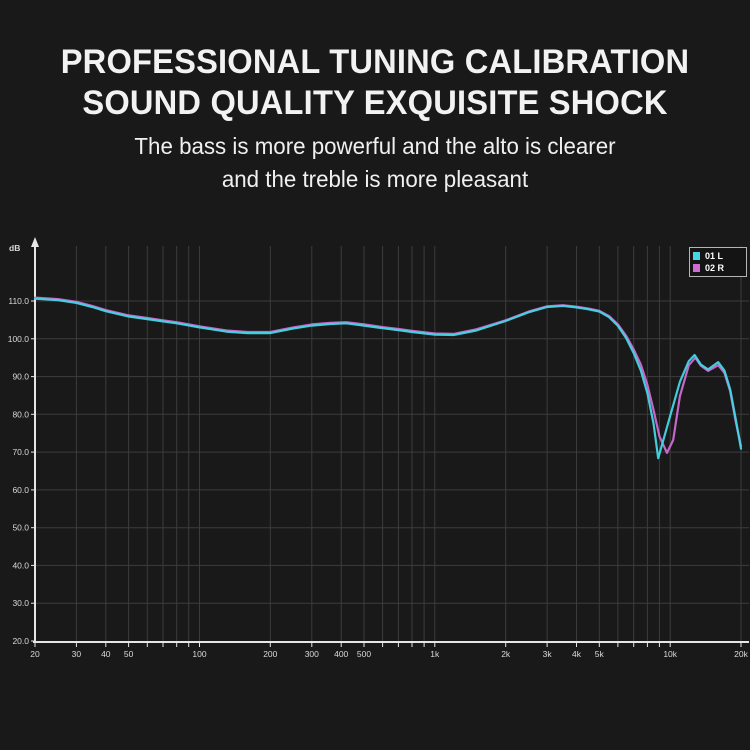 This screenshot has height=750, width=750. What do you see at coordinates (375, 62) in the screenshot?
I see `title-line-1: PROFESSIONAL TUNING CALIBRATION` at bounding box center [375, 62].